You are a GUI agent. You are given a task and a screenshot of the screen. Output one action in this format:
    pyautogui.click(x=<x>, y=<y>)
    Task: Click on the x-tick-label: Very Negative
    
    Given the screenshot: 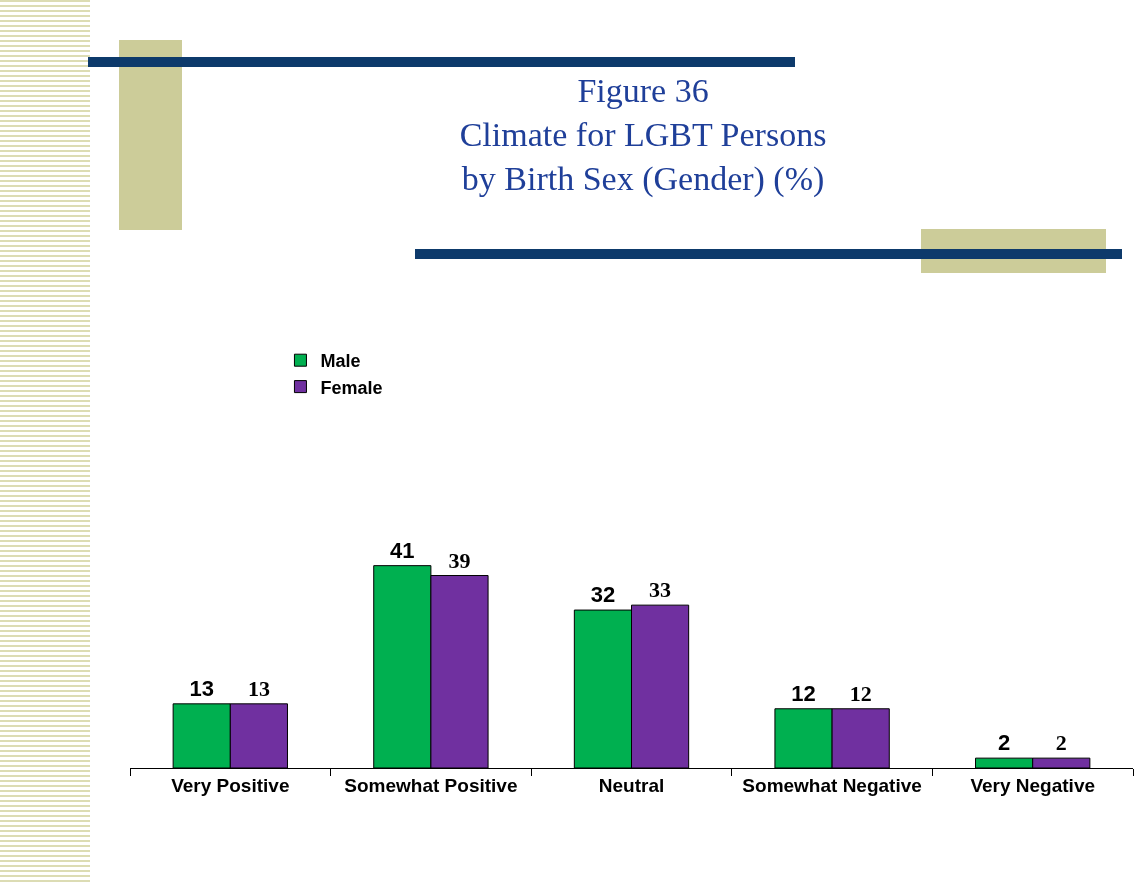 What is the action you would take?
    pyautogui.click(x=1033, y=785)
    